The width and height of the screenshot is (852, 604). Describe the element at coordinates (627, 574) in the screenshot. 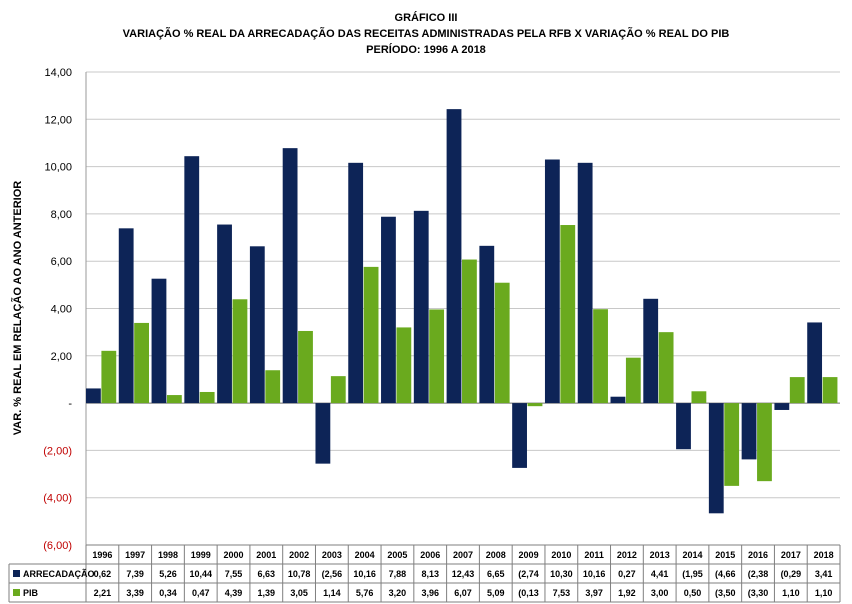

I see `data-label: 0,27` at that location.